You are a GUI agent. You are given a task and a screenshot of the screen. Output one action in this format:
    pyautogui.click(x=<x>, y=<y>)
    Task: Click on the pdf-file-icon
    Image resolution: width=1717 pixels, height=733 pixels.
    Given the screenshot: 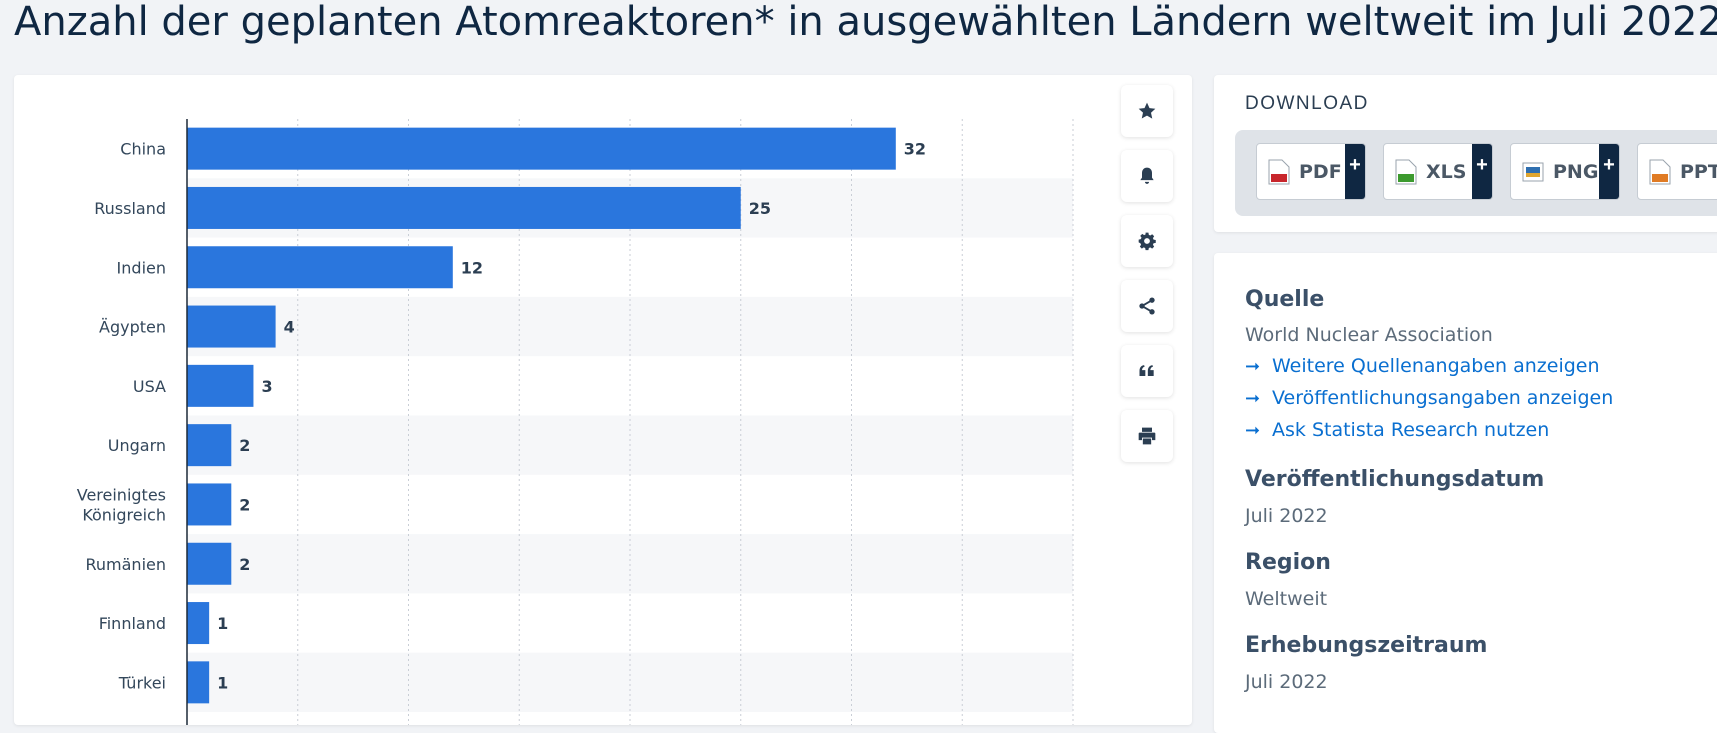 What is the action you would take?
    pyautogui.click(x=1279, y=172)
    